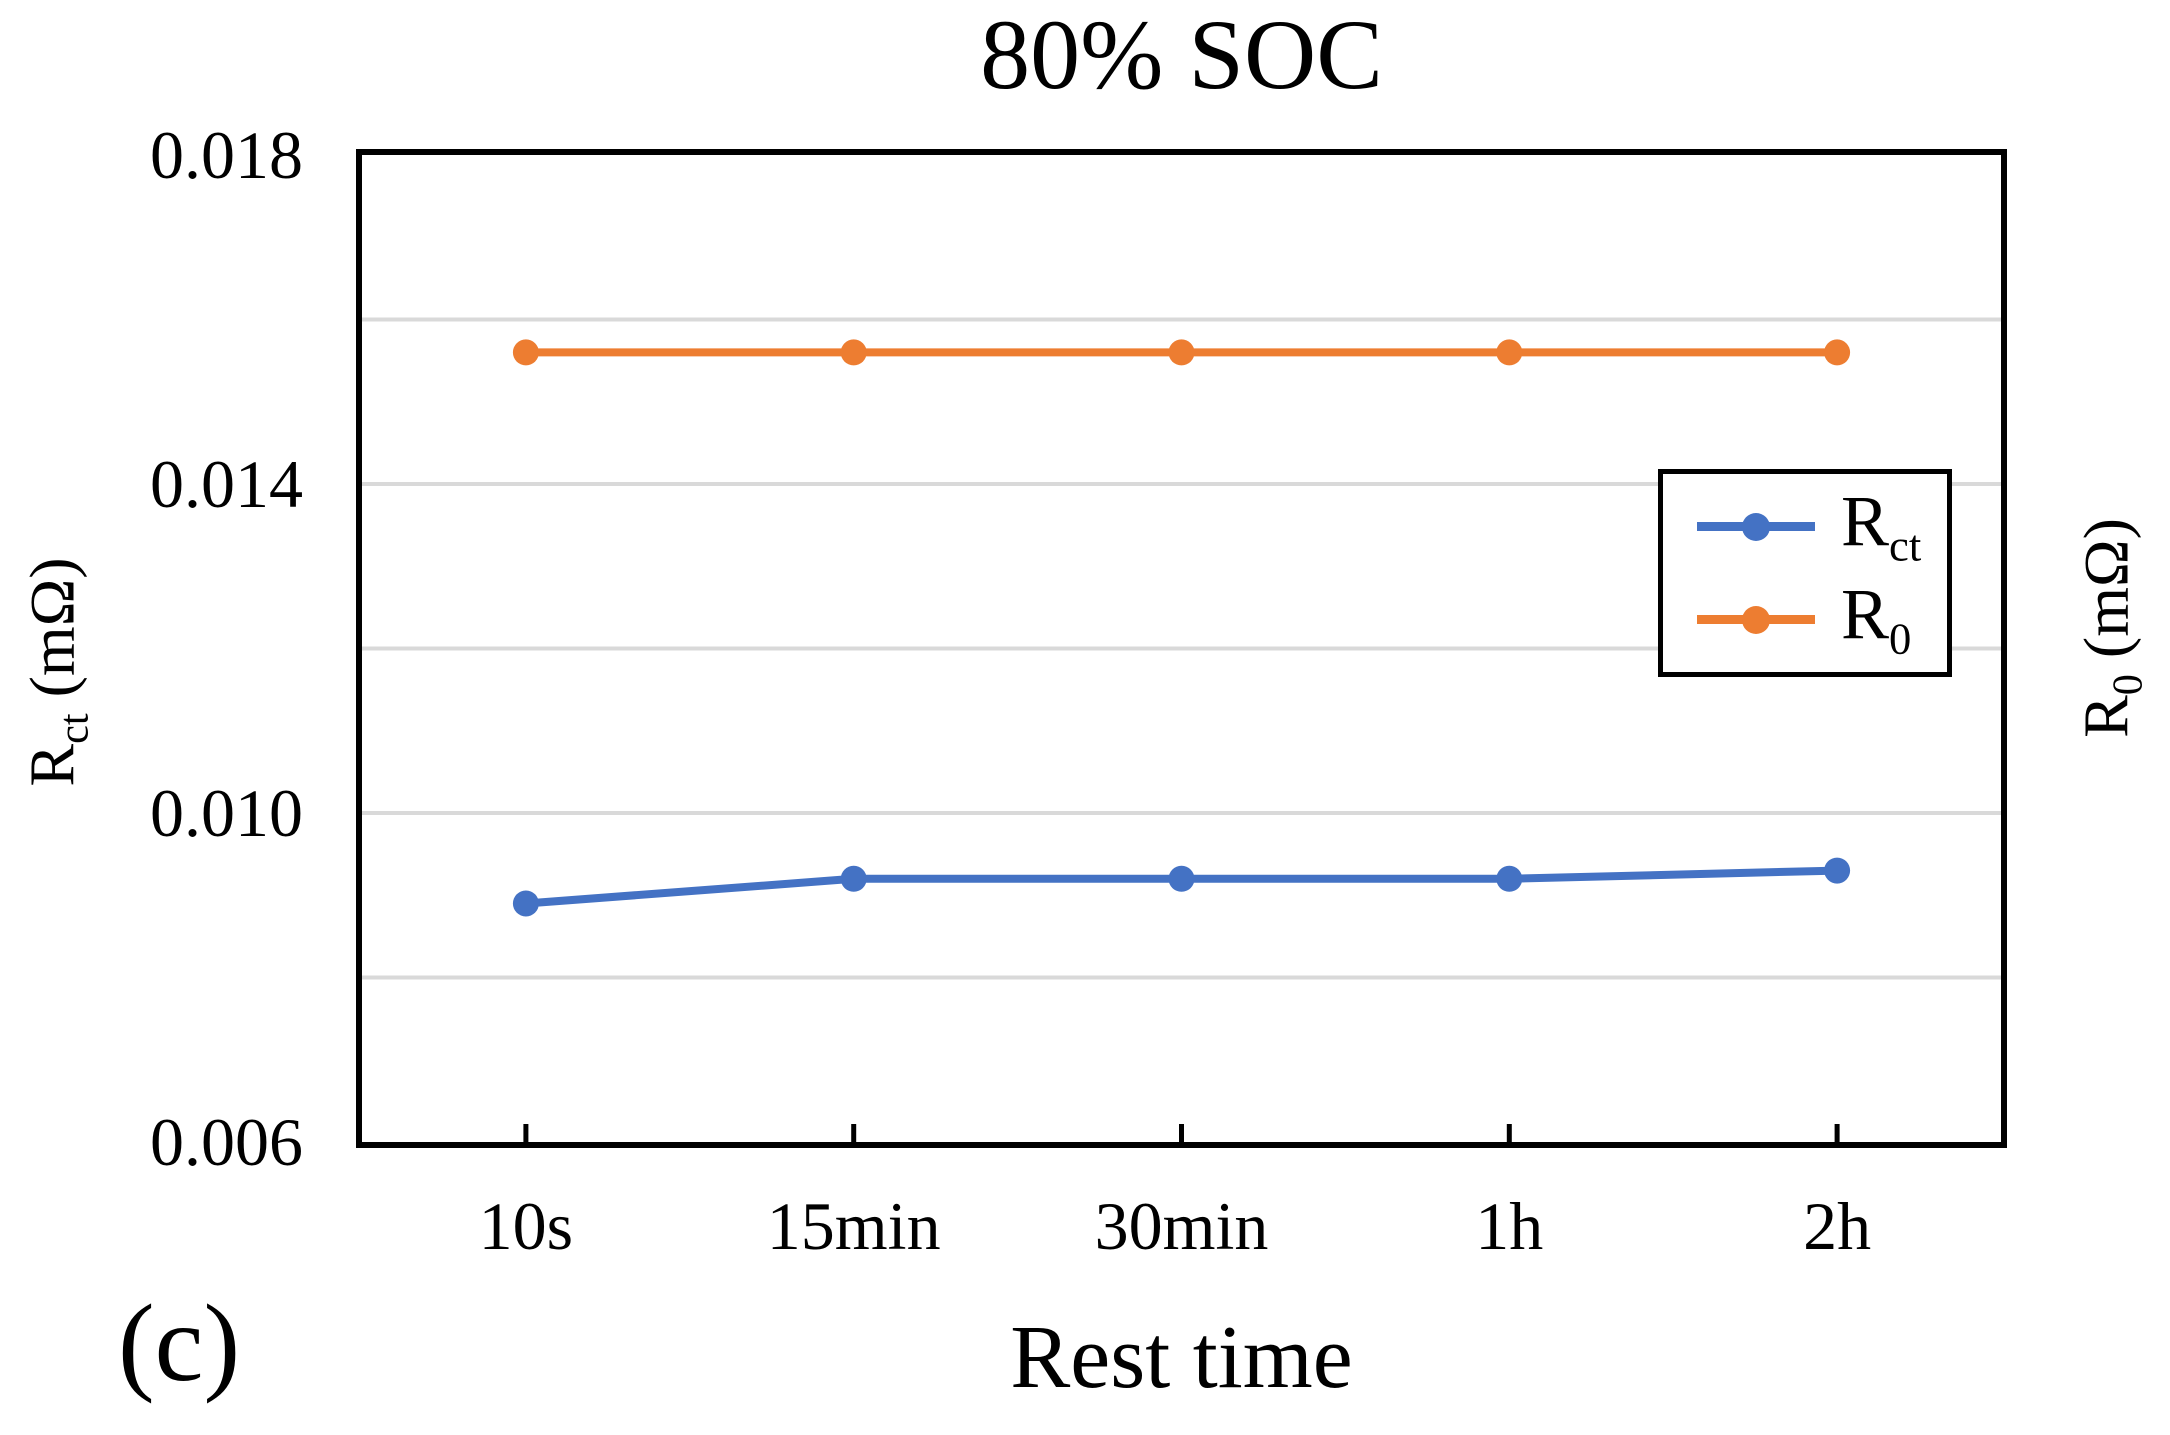 The image size is (2170, 1435). I want to click on y-tick-label-0.018: 0.018, so click(226, 155).